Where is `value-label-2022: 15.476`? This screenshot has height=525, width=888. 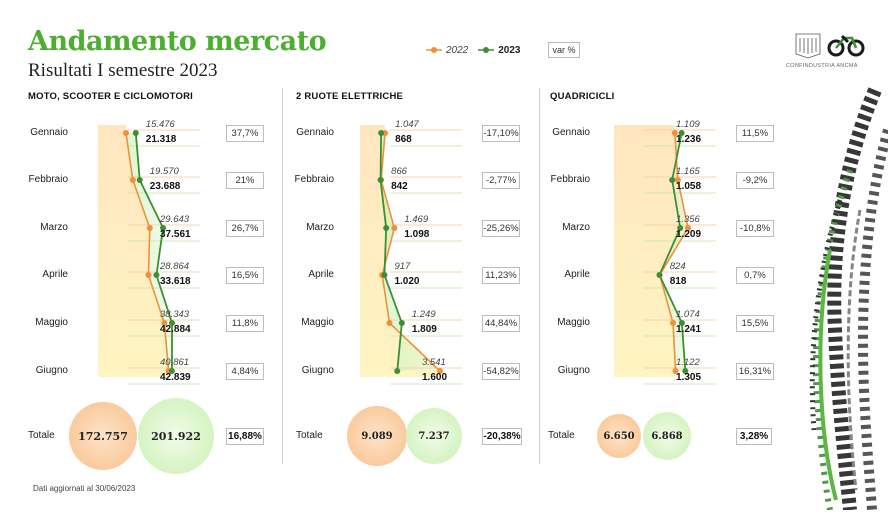 value-label-2022: 15.476 is located at coordinates (160, 124).